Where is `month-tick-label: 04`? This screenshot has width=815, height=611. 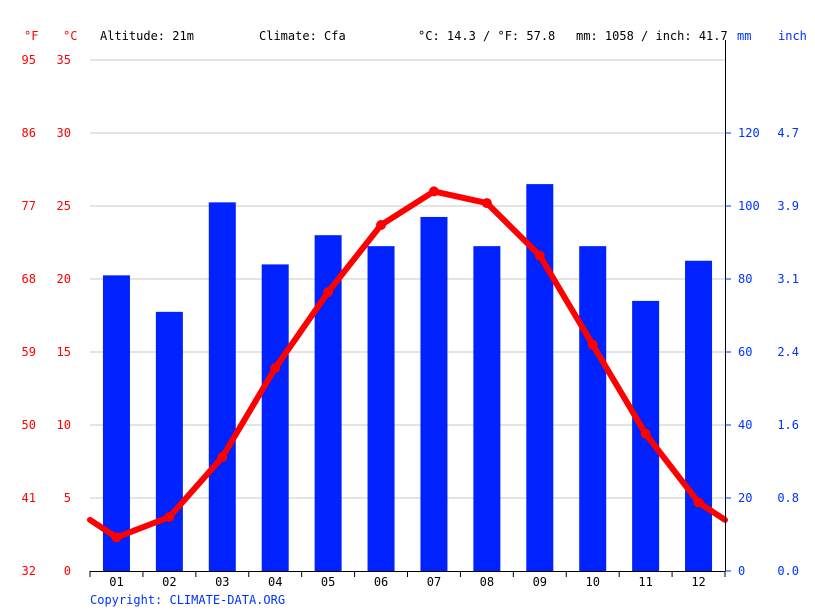 month-tick-label: 04 is located at coordinates (275, 582).